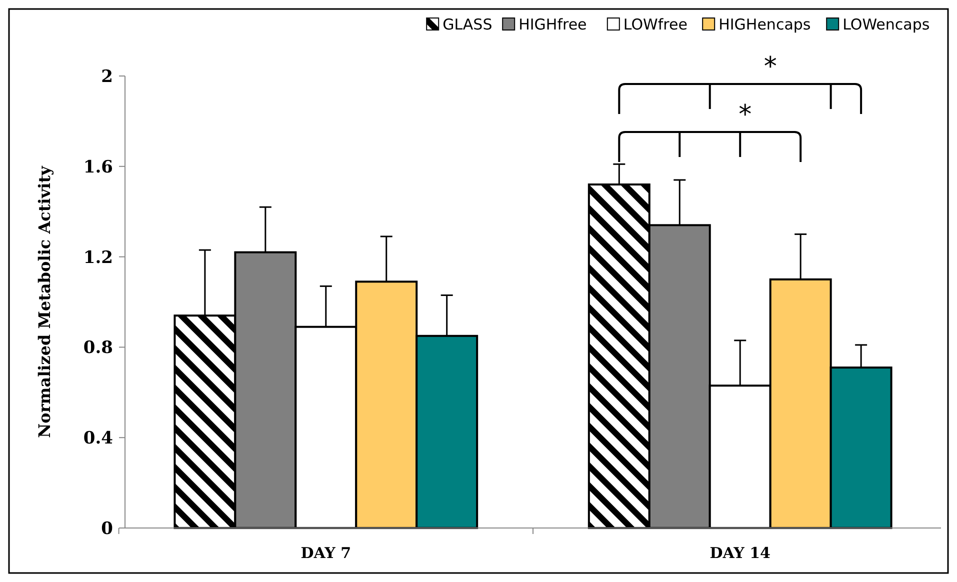 The width and height of the screenshot is (957, 582). What do you see at coordinates (44, 301) in the screenshot?
I see `y-axis-title: Normalized Metabolic Activity` at bounding box center [44, 301].